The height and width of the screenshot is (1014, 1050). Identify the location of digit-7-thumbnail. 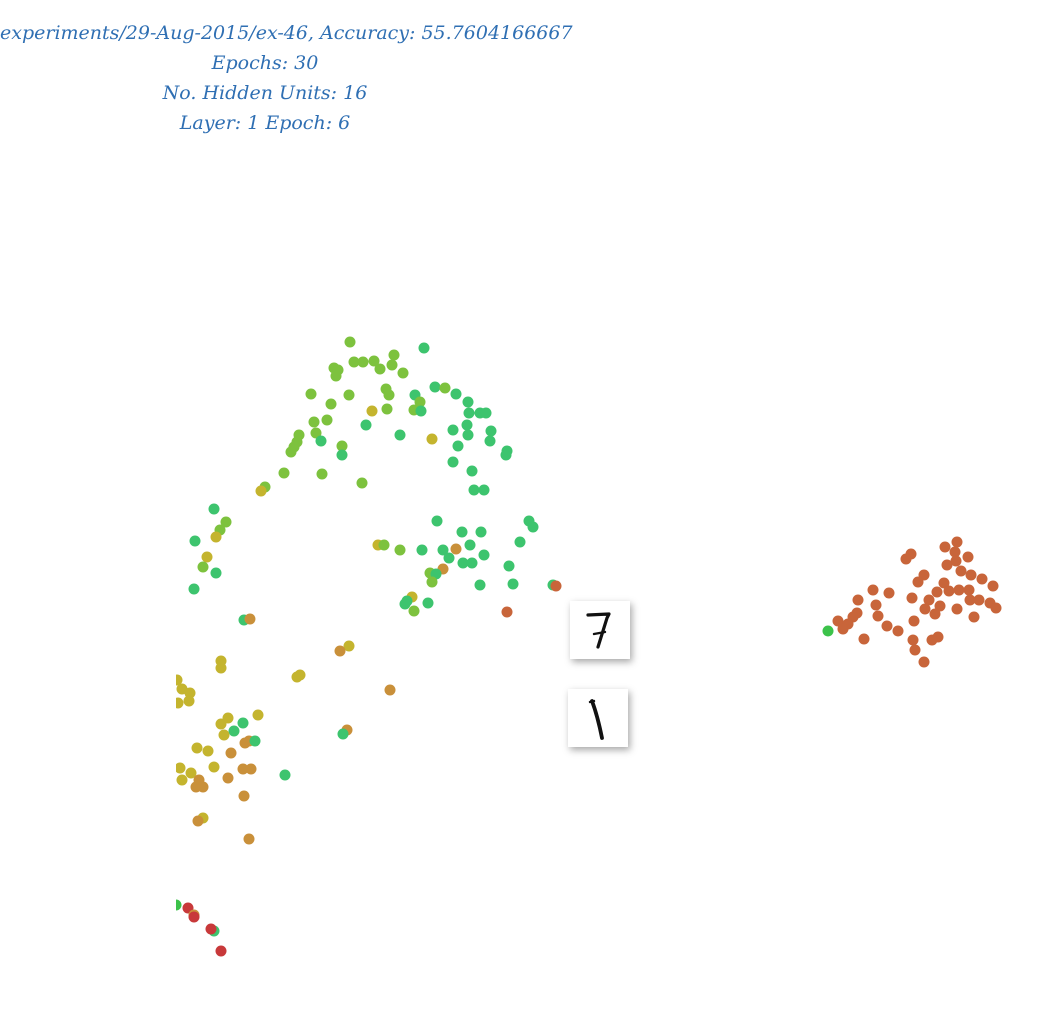
(600, 630).